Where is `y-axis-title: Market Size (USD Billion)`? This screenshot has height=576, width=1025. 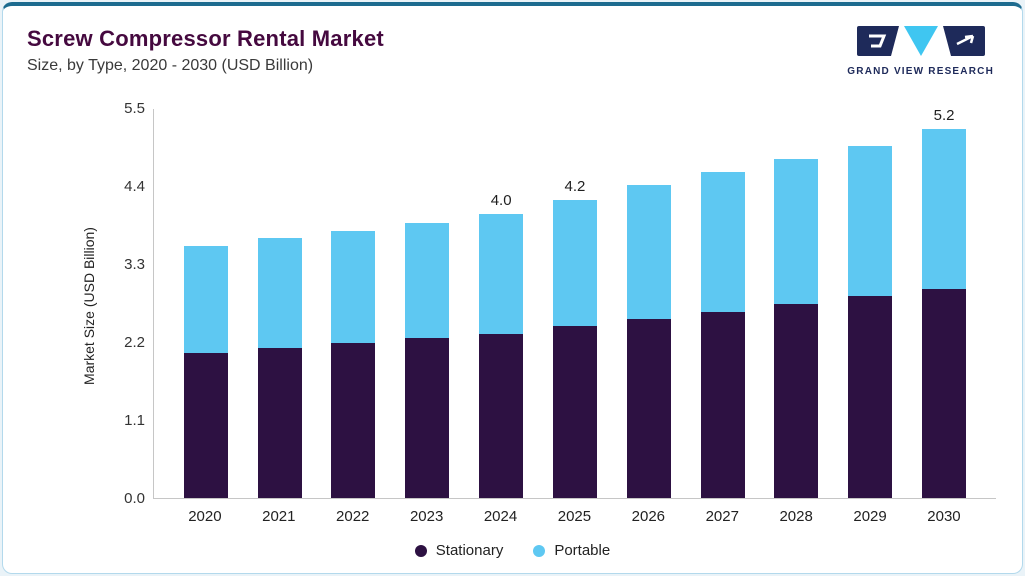
y-axis-title: Market Size (USD Billion) is located at coordinates (89, 306).